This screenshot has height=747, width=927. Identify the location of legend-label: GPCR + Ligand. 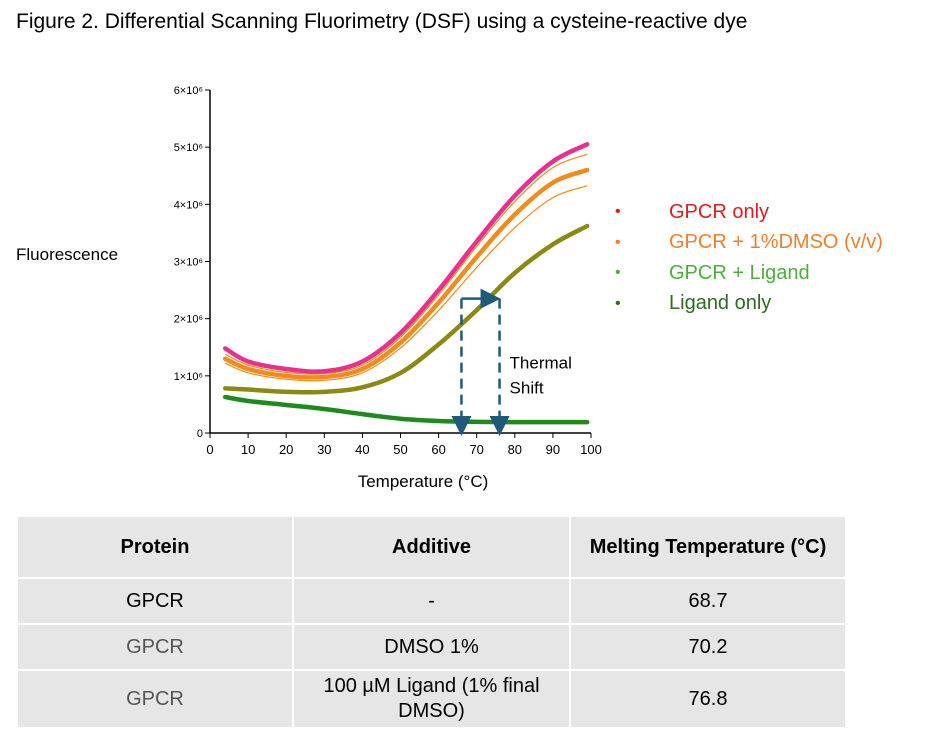
(739, 272).